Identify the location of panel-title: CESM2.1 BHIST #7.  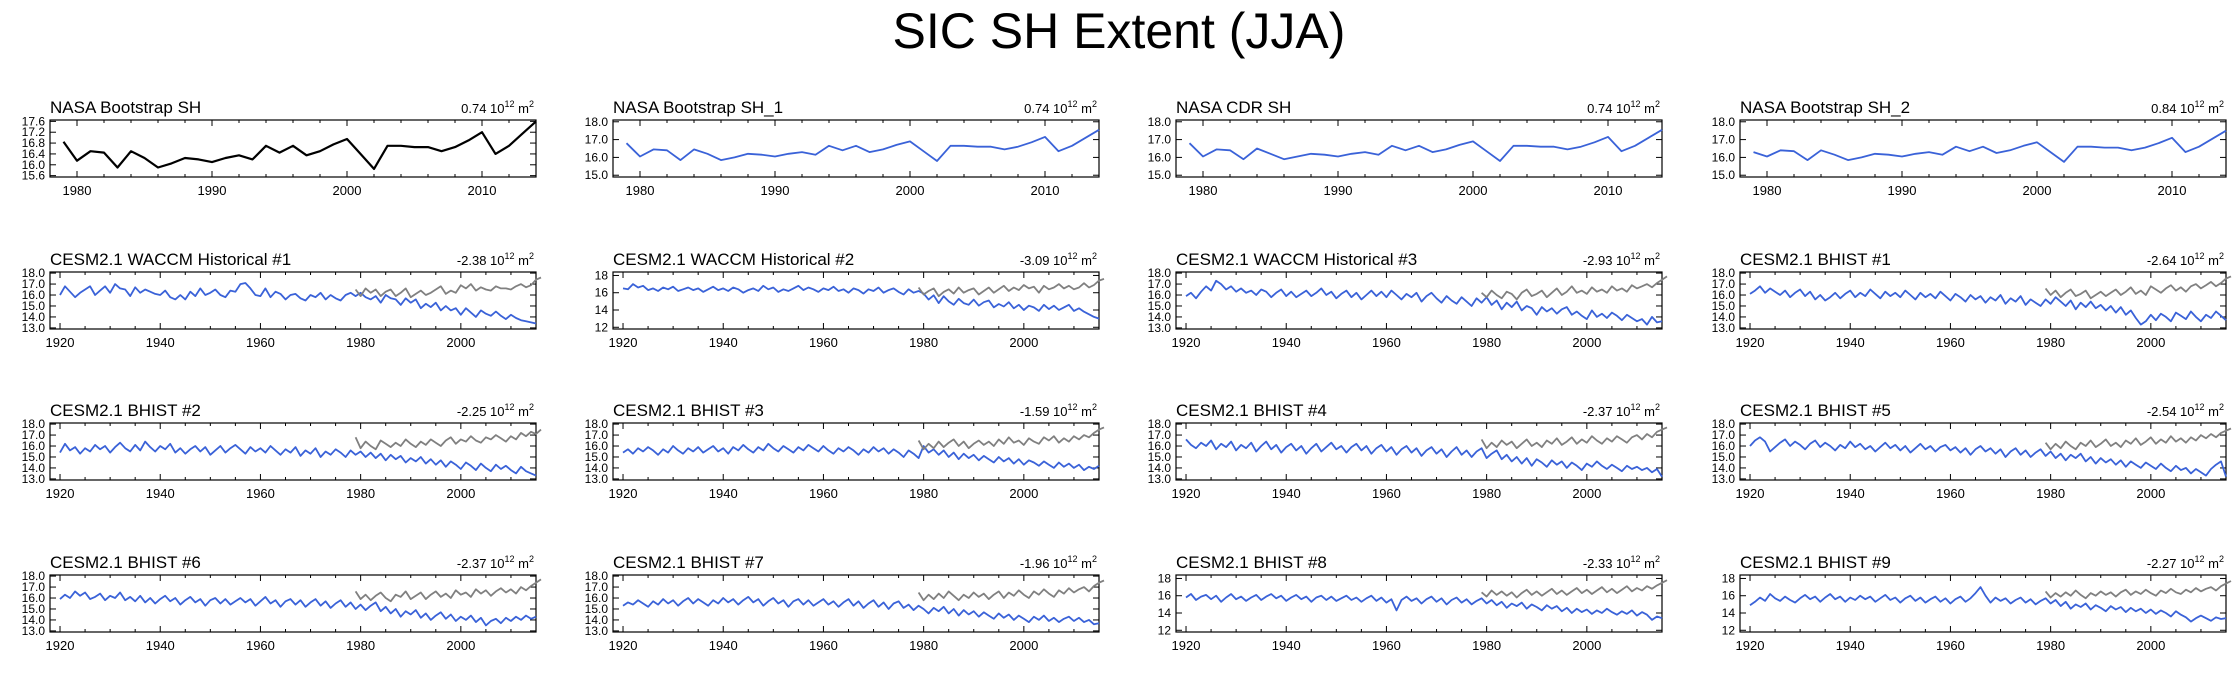
(688, 562).